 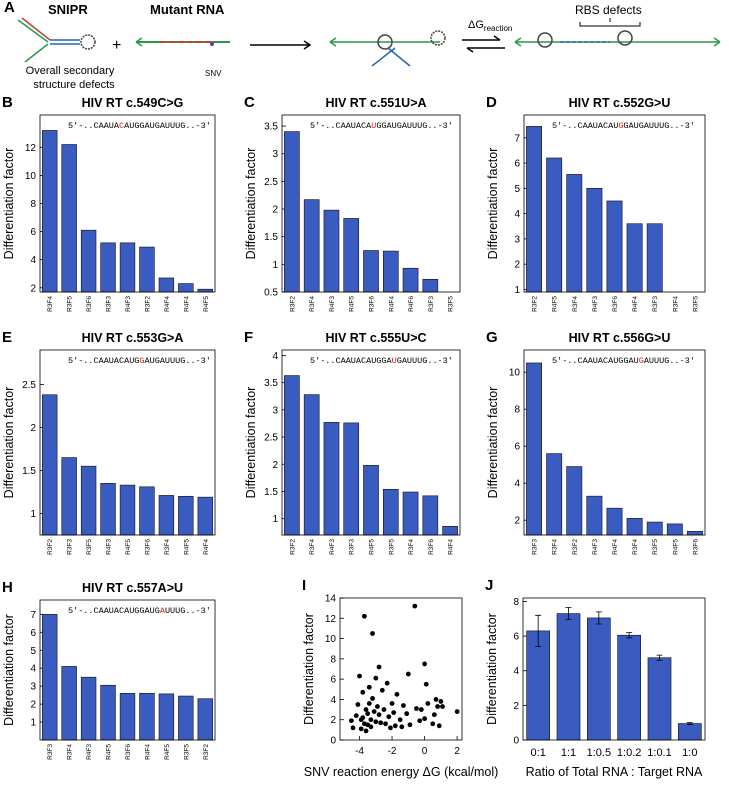 I want to click on y-axis-label: Differentiation factor, so click(x=309, y=669).